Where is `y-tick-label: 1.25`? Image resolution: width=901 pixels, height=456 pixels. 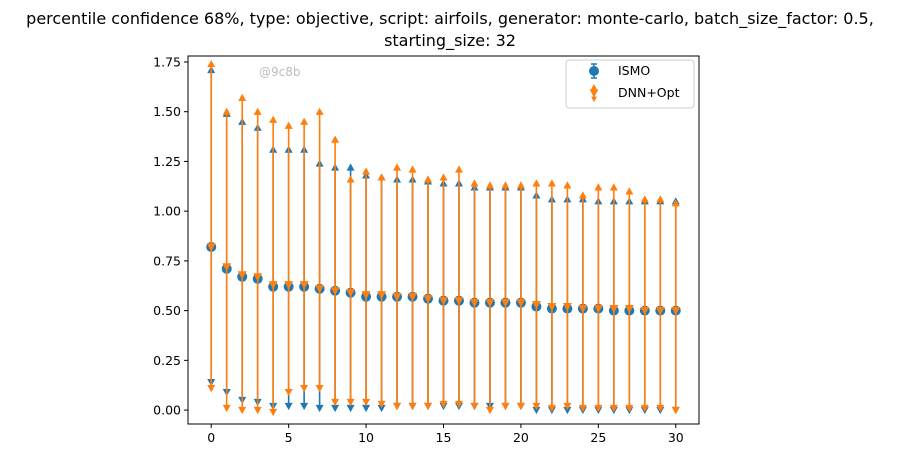 y-tick-label: 1.25 is located at coordinates (167, 161).